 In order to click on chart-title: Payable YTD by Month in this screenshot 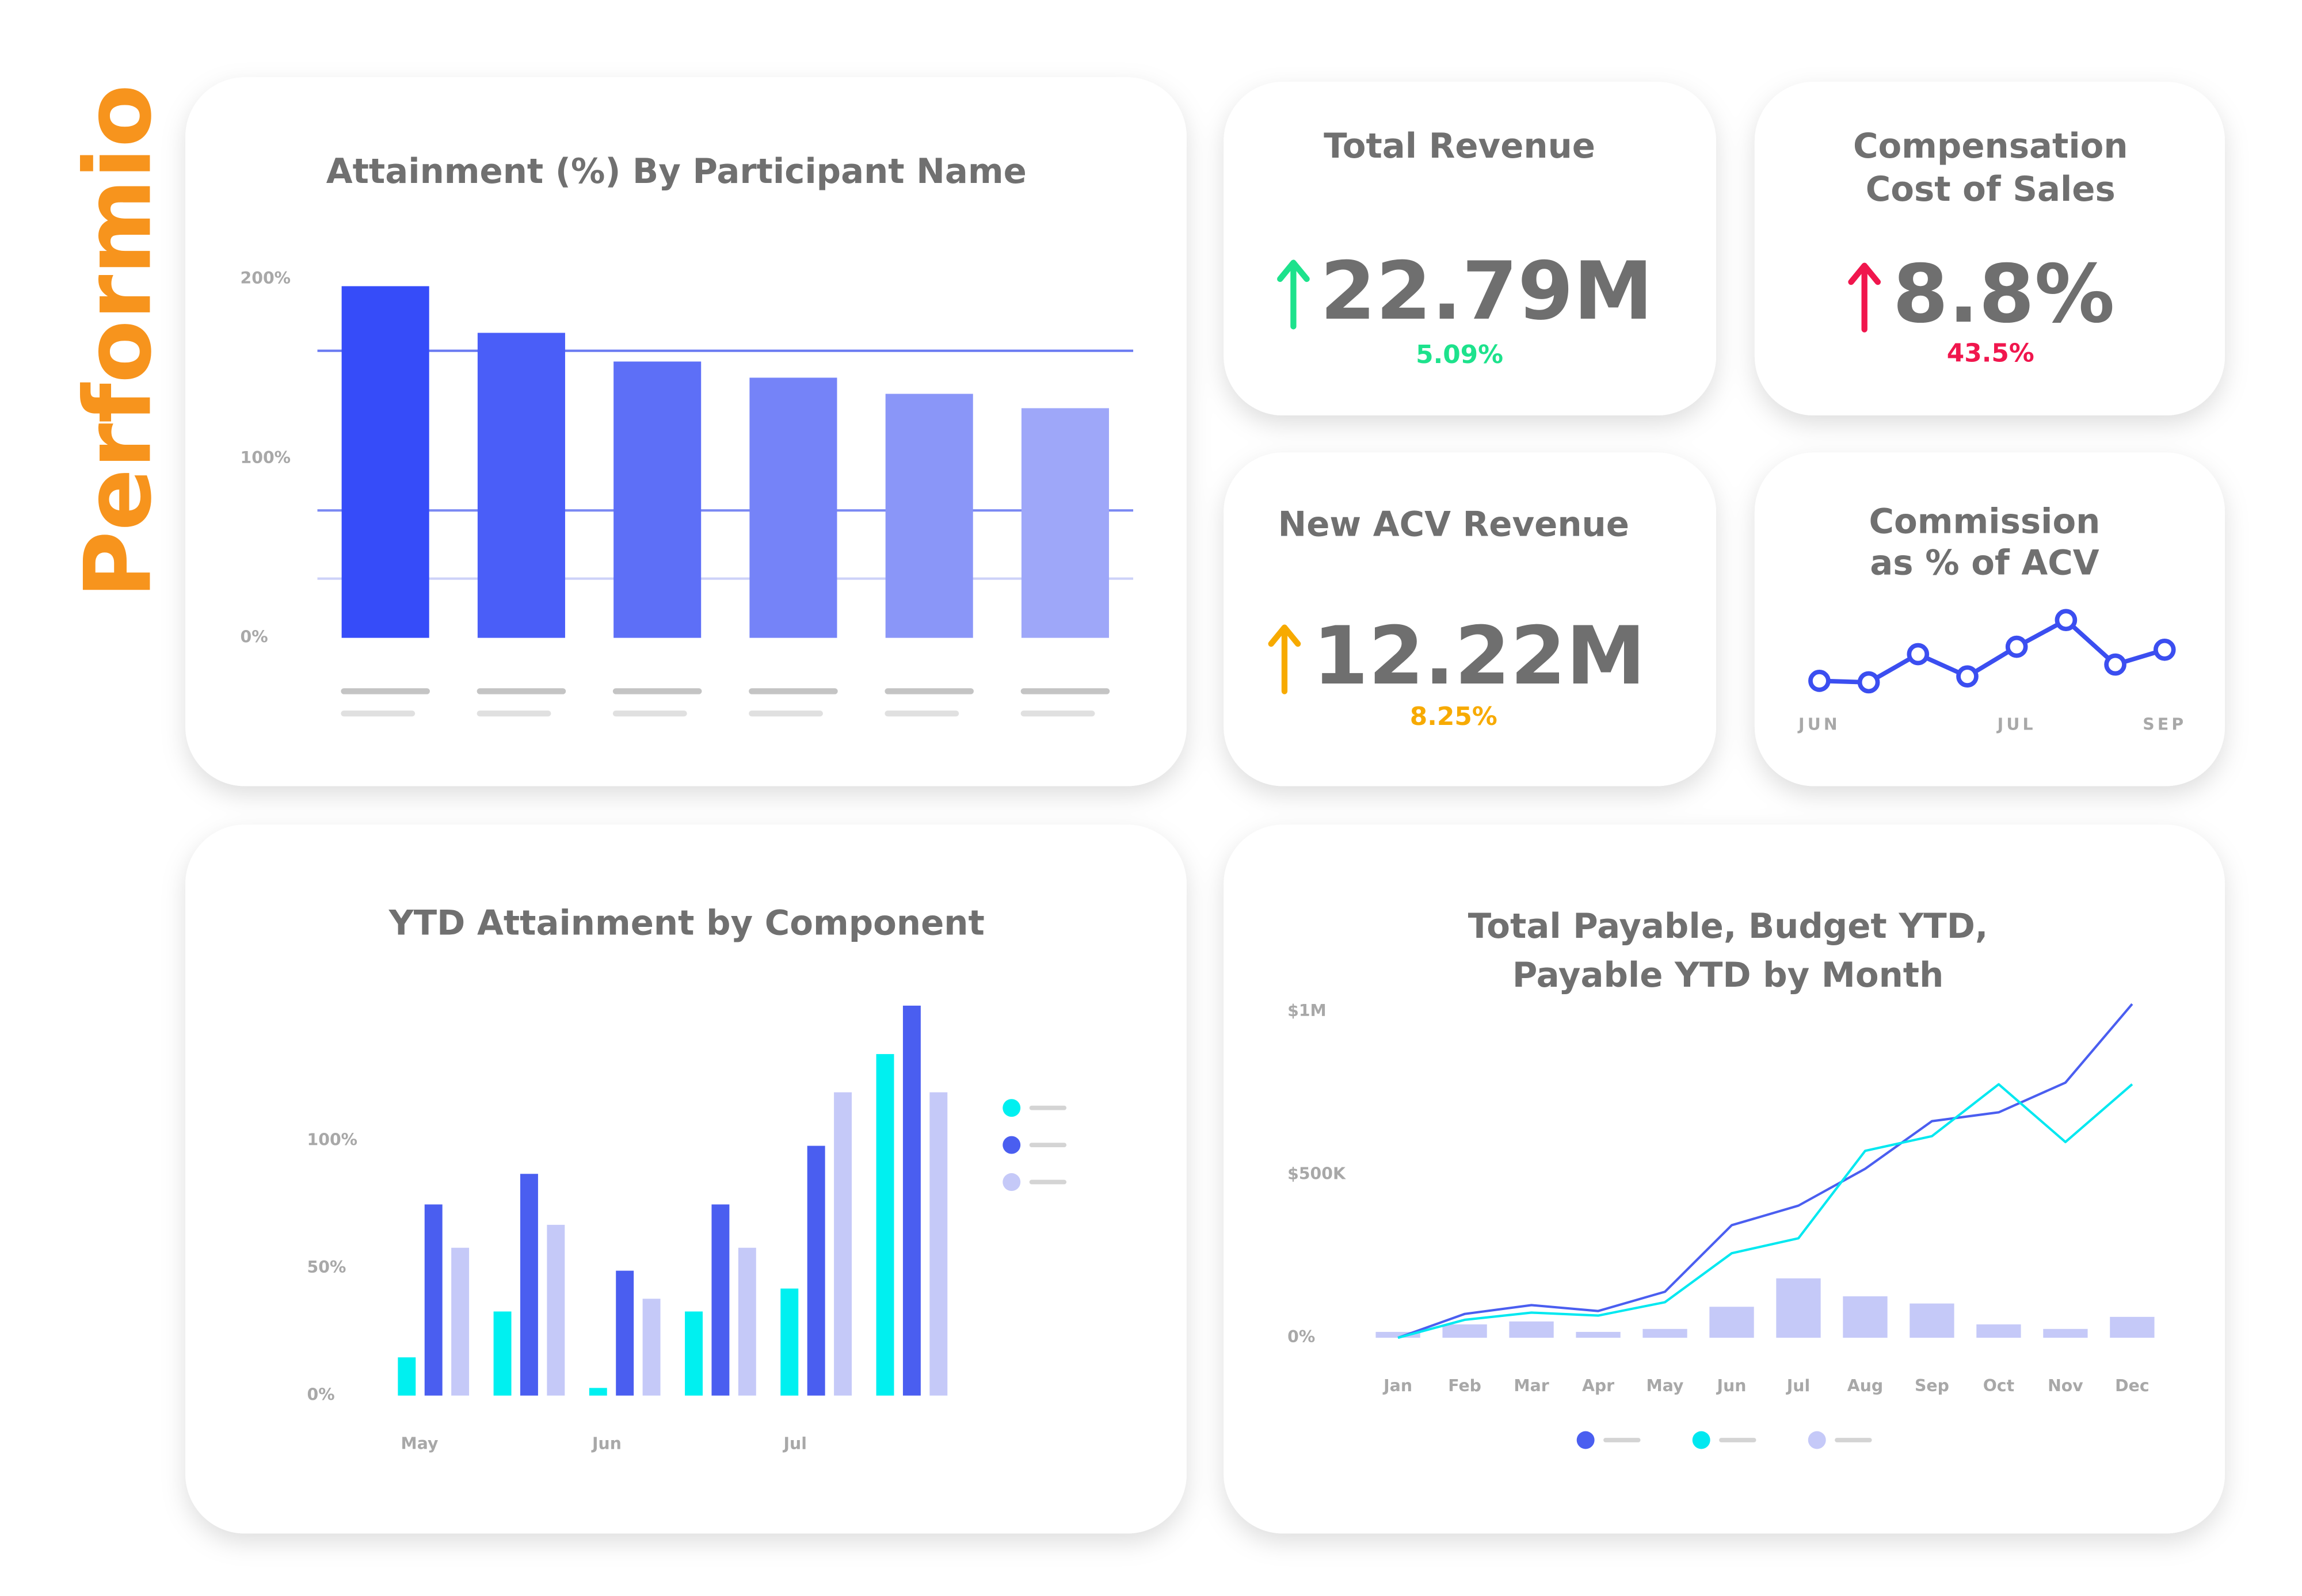, I will do `click(1727, 975)`.